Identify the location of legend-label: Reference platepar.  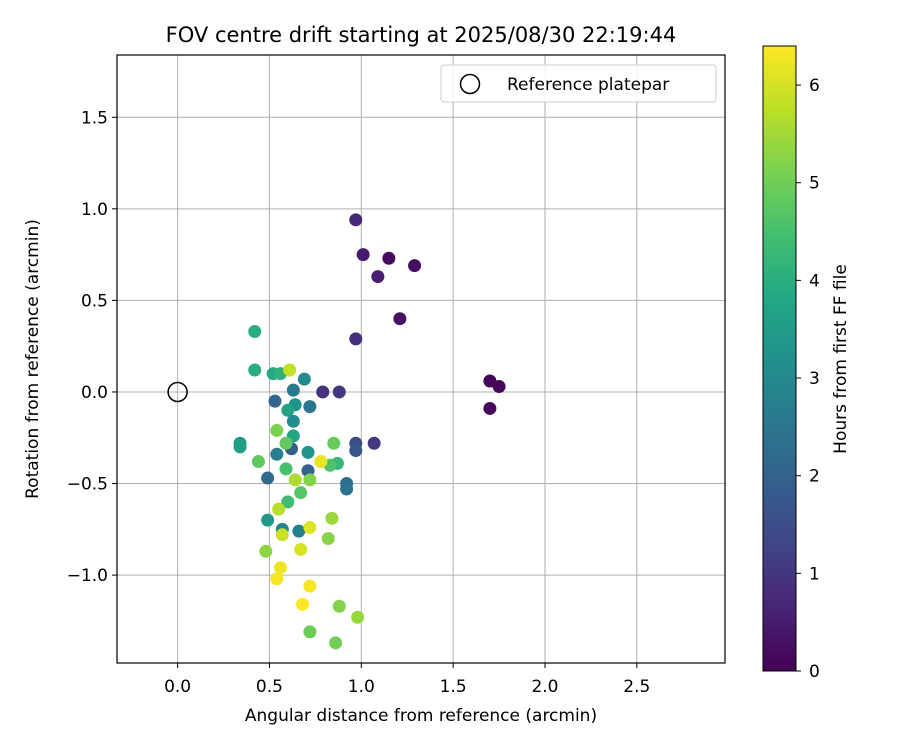
(588, 85).